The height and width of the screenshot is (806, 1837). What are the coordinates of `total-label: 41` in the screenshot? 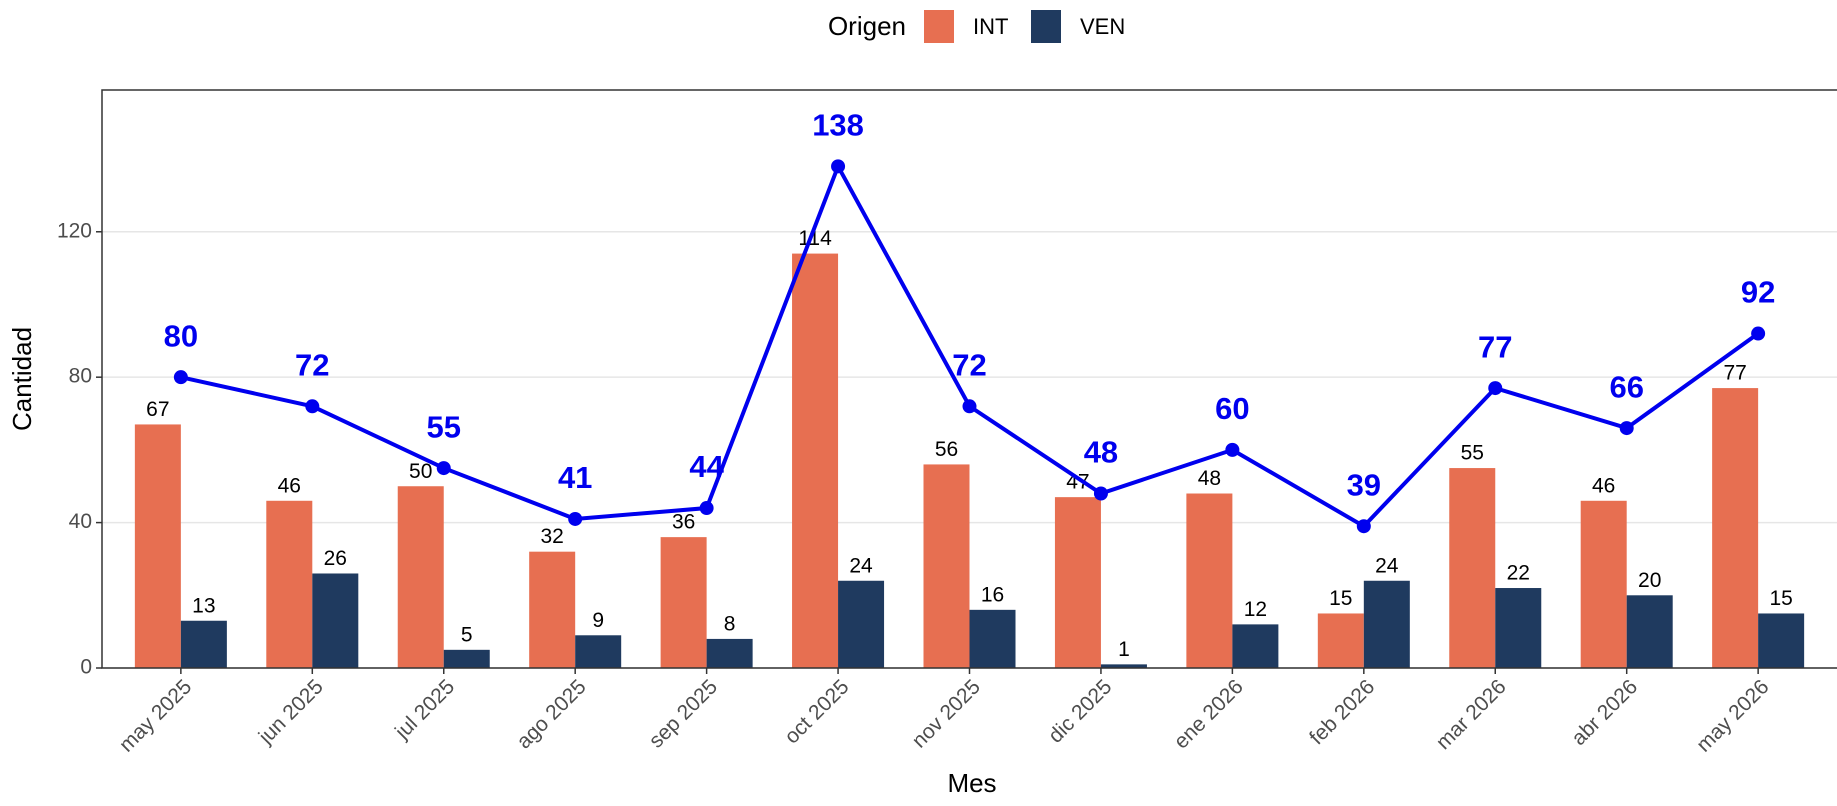 It's located at (575, 477).